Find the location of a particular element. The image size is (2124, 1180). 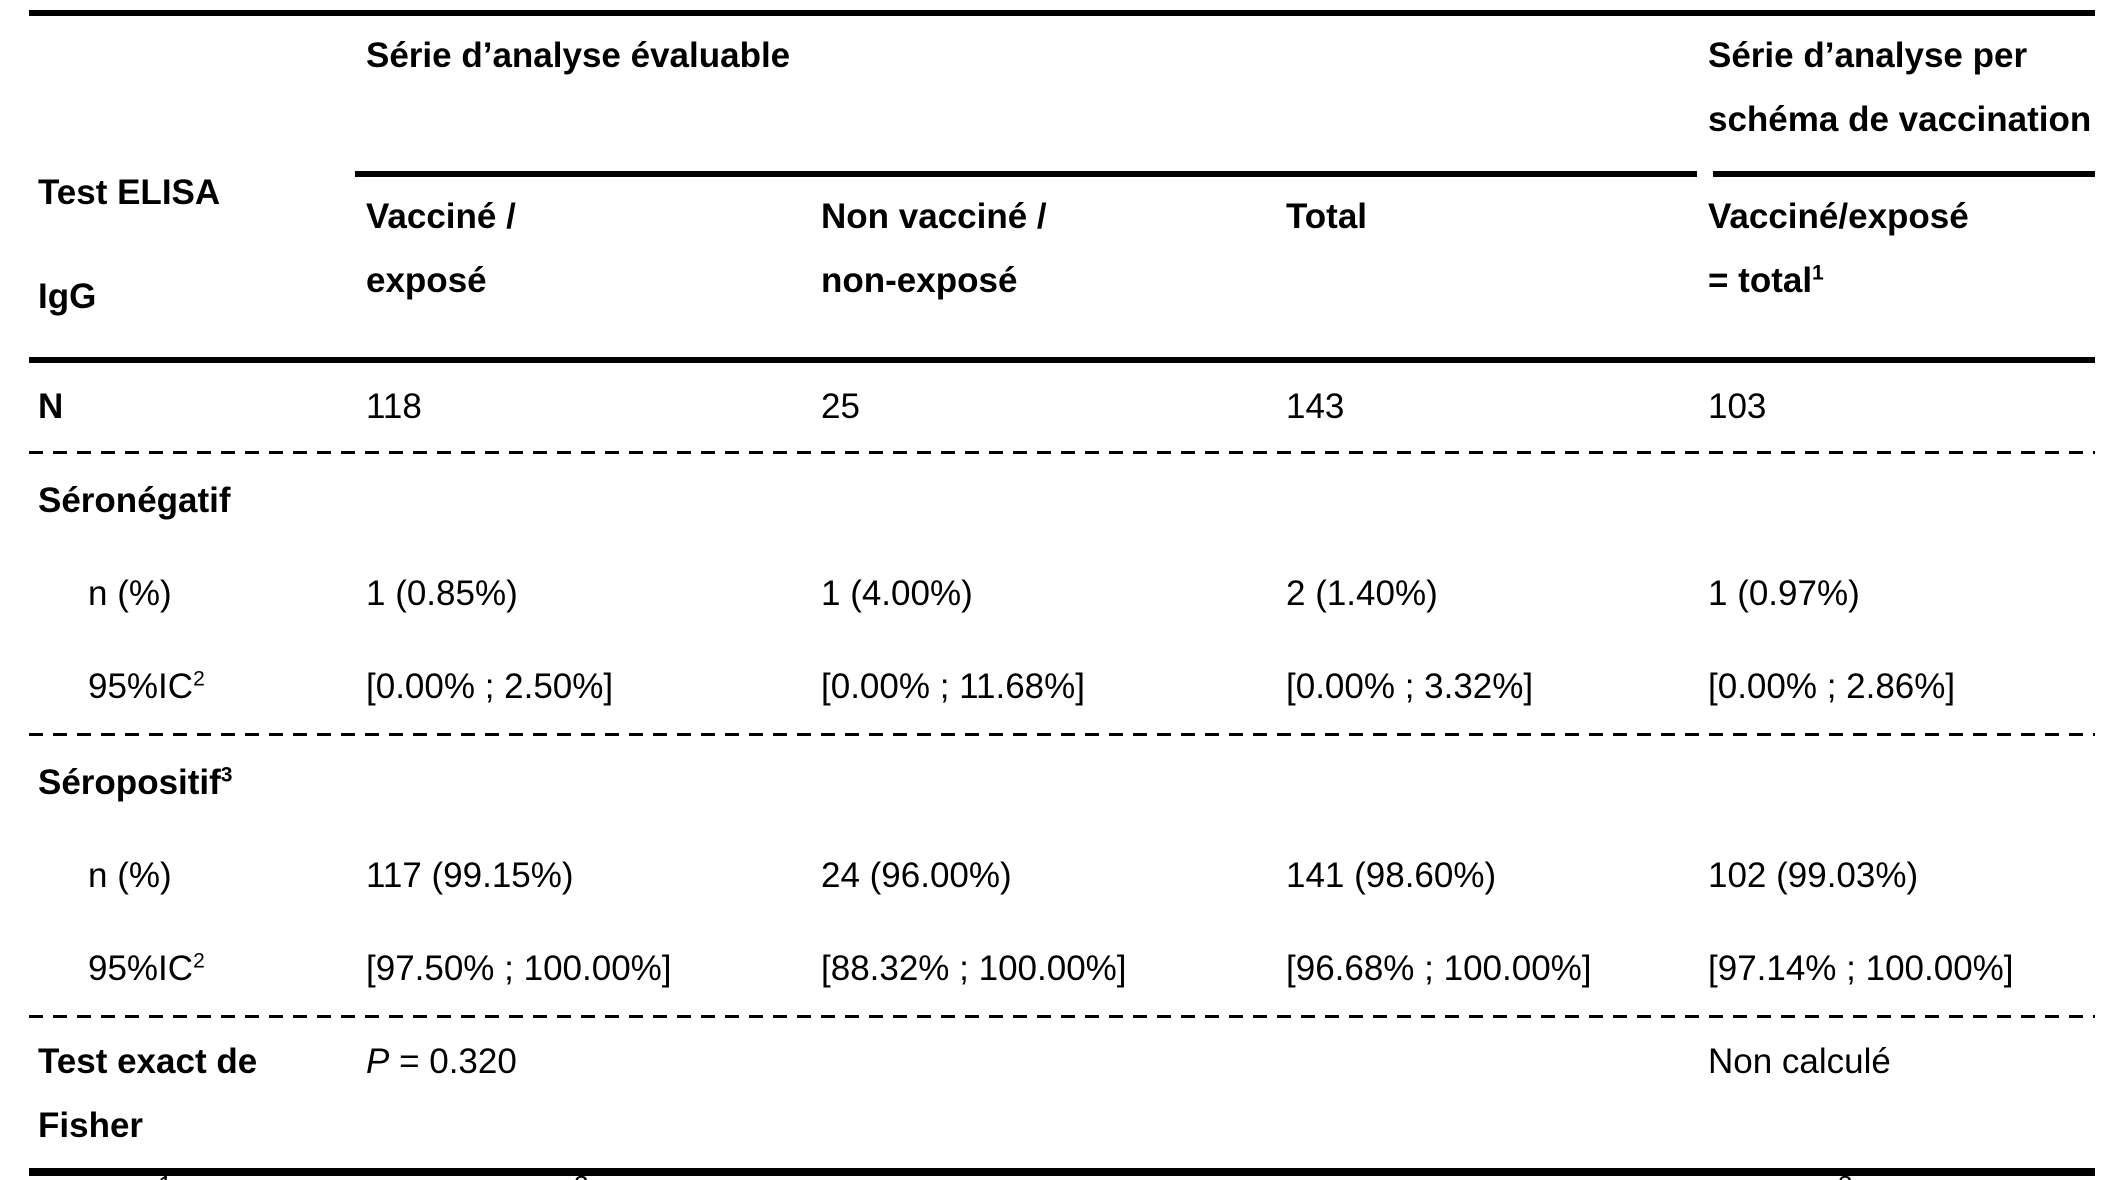

footnote-line-clipped: 1 2 3 is located at coordinates (1062, 1177).